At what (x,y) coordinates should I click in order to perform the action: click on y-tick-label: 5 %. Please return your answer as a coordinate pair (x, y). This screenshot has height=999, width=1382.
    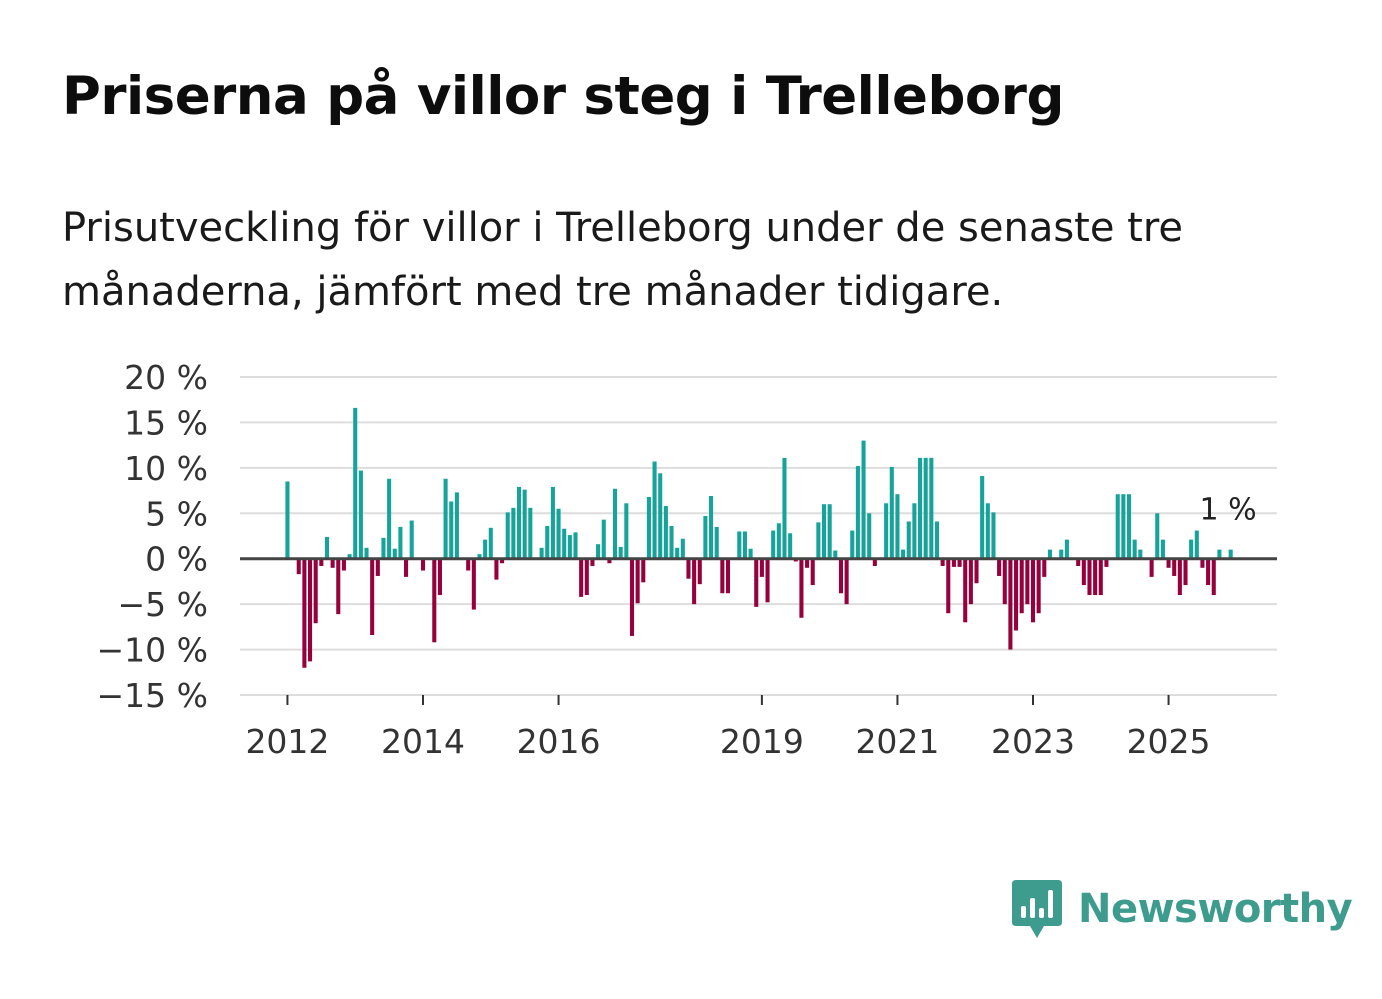
    Looking at the image, I should click on (176, 513).